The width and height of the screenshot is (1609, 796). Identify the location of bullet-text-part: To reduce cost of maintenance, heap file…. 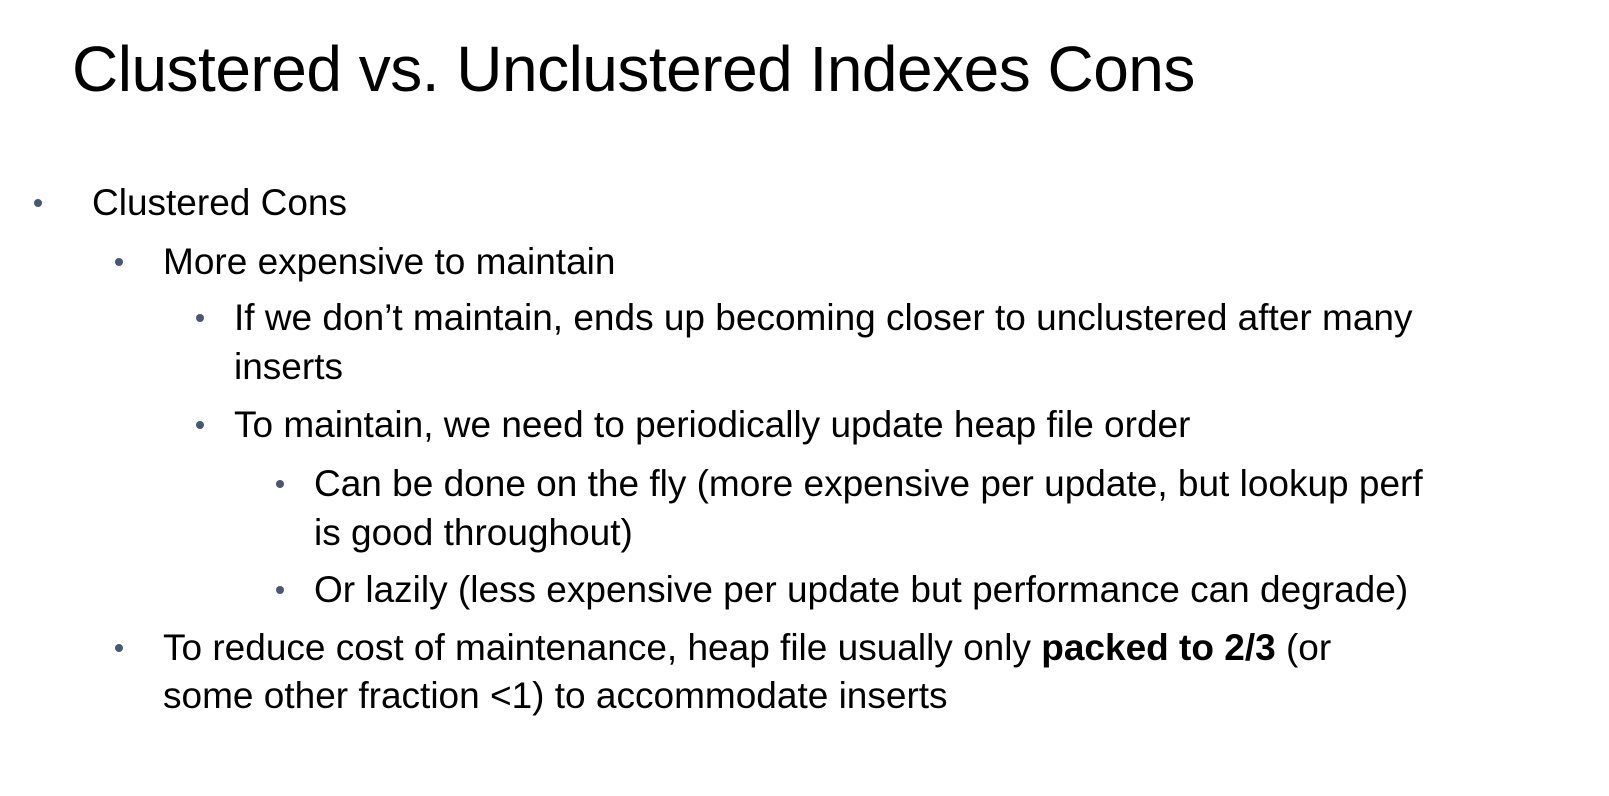
(602, 647).